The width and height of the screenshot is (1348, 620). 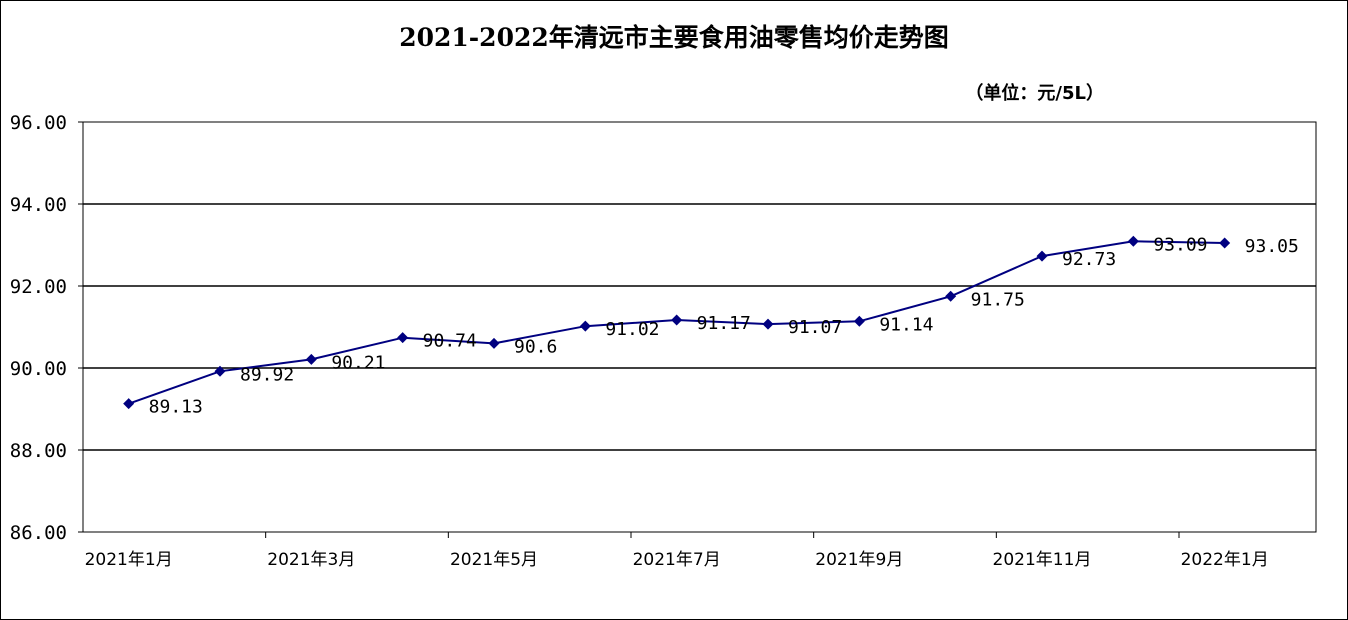 What do you see at coordinates (998, 299) in the screenshot?
I see `data-label: 91.75` at bounding box center [998, 299].